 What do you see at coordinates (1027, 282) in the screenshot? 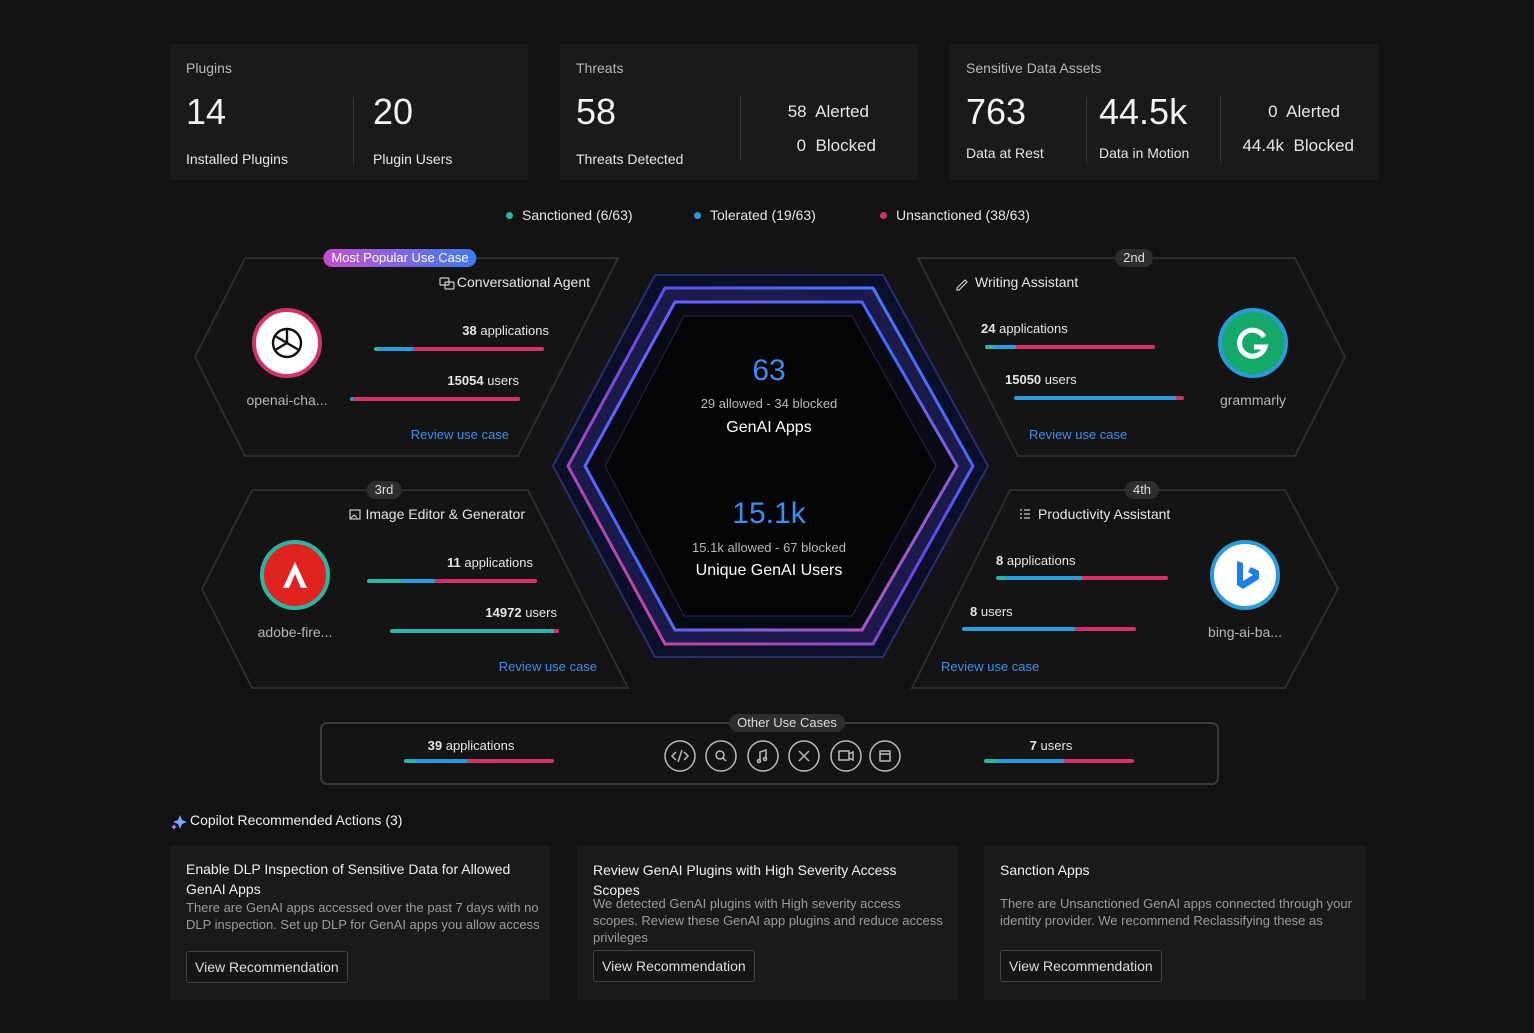
I see `use-case-title: Writing Assistant` at bounding box center [1027, 282].